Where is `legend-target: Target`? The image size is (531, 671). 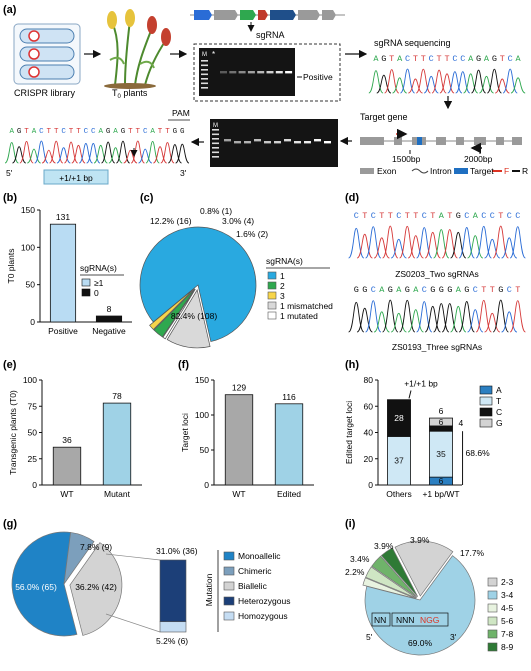
legend-target: Target is located at coordinates (482, 171).